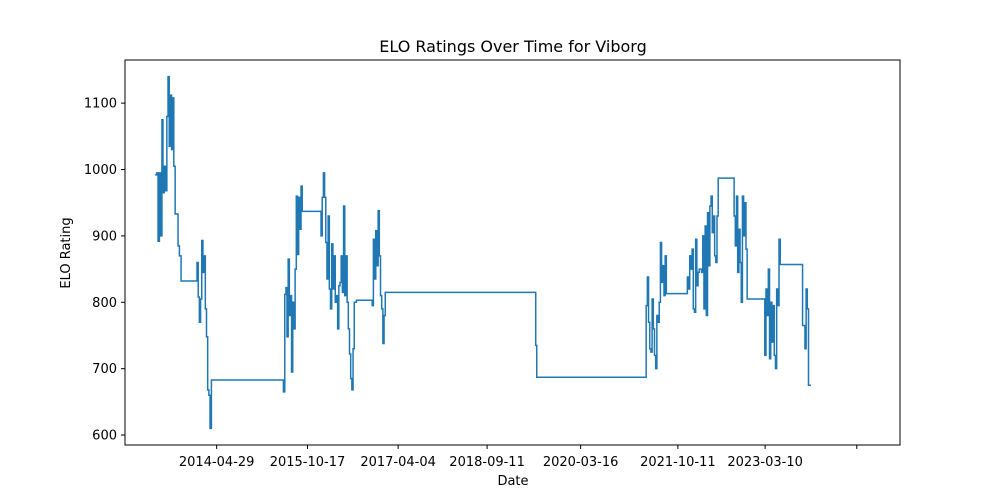 This screenshot has width=1000, height=500. I want to click on y-tick-label-4: 1000, so click(100, 170).